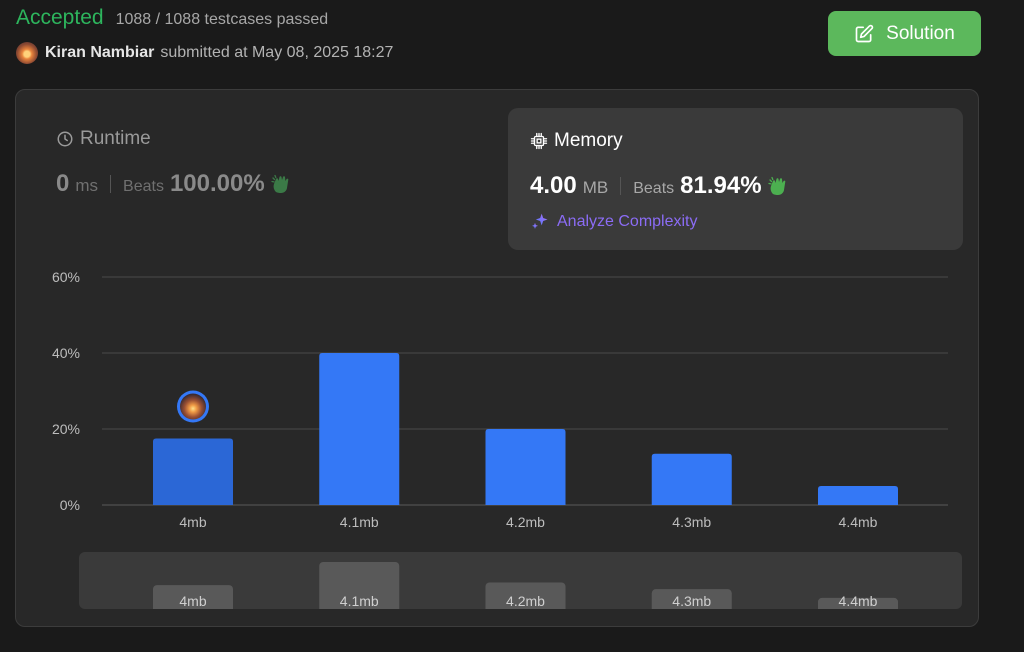 The height and width of the screenshot is (652, 1024). I want to click on bar-4.2mb, so click(525, 467).